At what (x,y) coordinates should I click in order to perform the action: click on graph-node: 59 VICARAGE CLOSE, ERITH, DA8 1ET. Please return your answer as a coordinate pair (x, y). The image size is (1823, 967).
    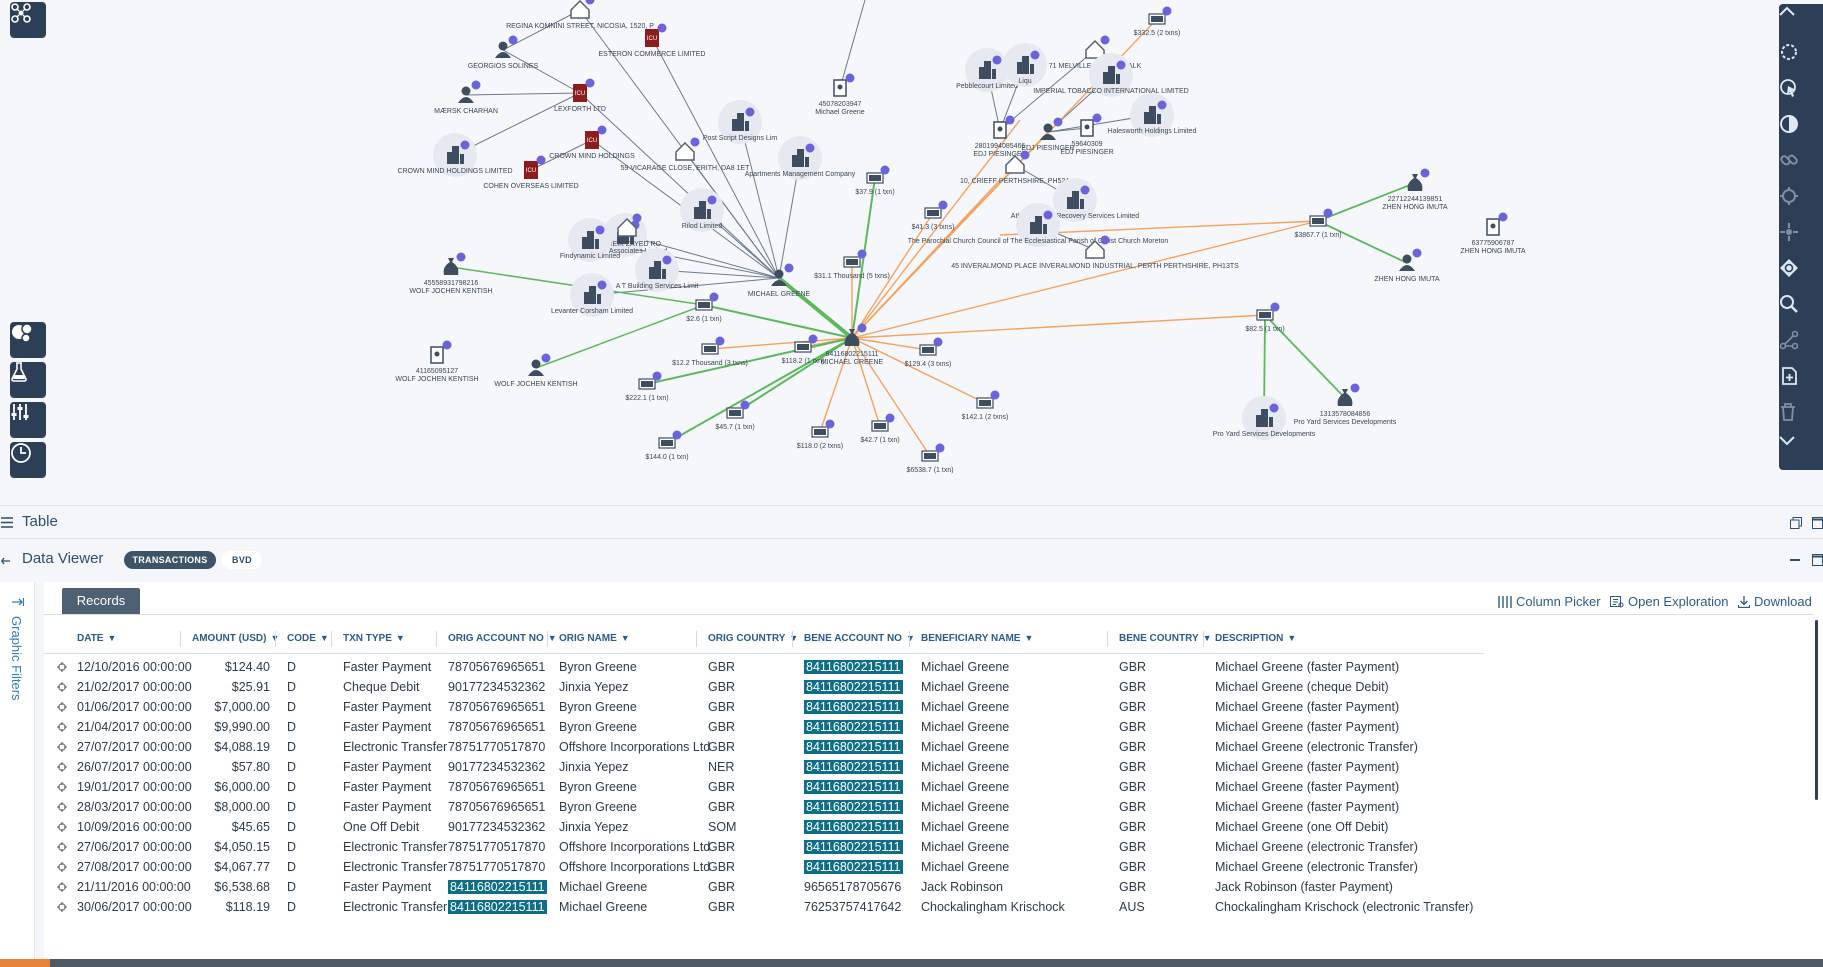
    Looking at the image, I should click on (685, 155).